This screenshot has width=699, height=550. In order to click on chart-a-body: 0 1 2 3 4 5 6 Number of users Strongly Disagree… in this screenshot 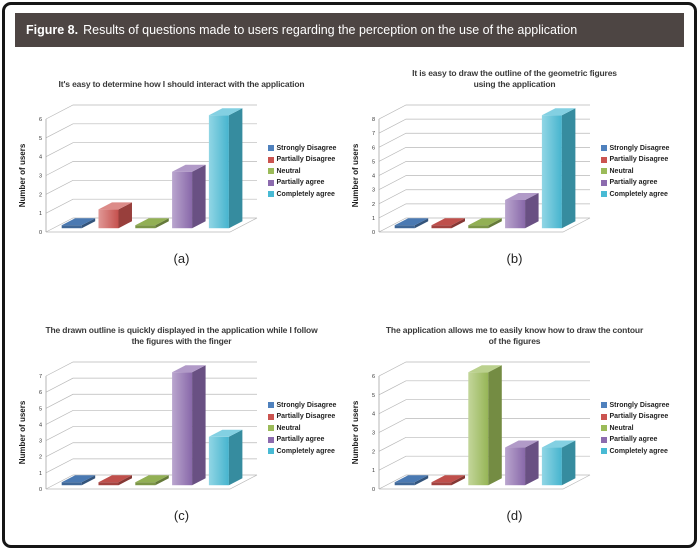, I will do `click(182, 171)`.